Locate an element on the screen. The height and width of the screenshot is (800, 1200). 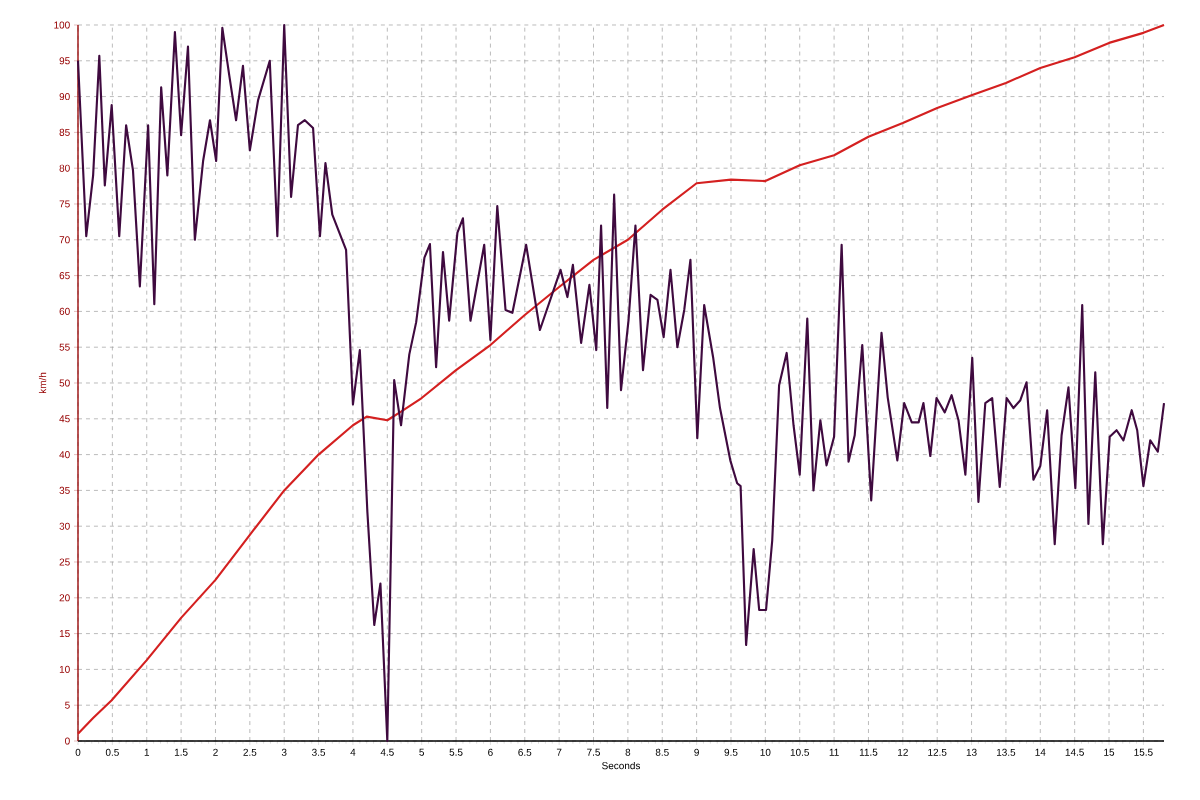
x-tick-label: 3.5 is located at coordinates (319, 752).